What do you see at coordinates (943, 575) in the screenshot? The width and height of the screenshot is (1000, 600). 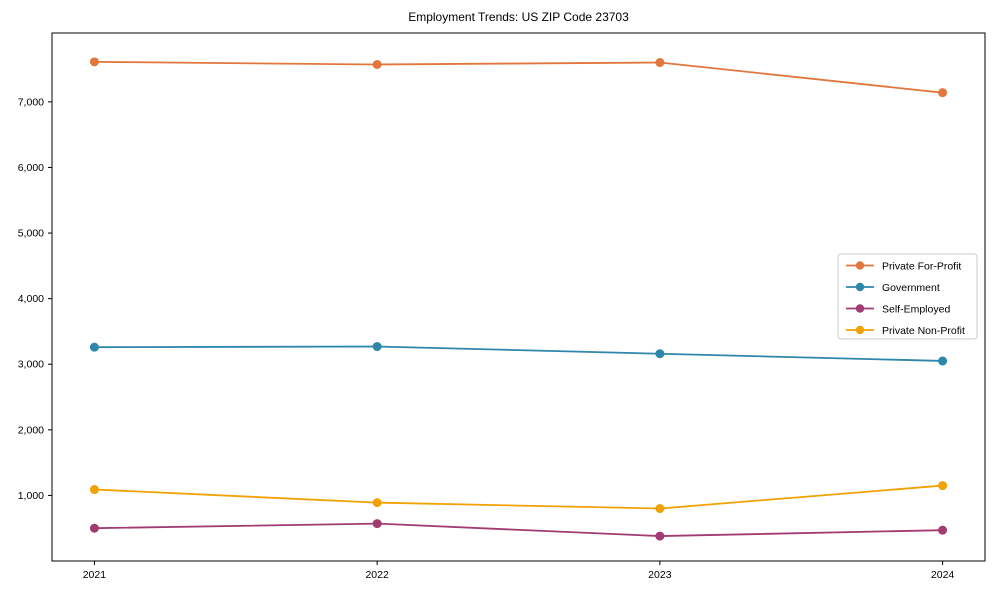 I see `x-tick-label: 2024` at bounding box center [943, 575].